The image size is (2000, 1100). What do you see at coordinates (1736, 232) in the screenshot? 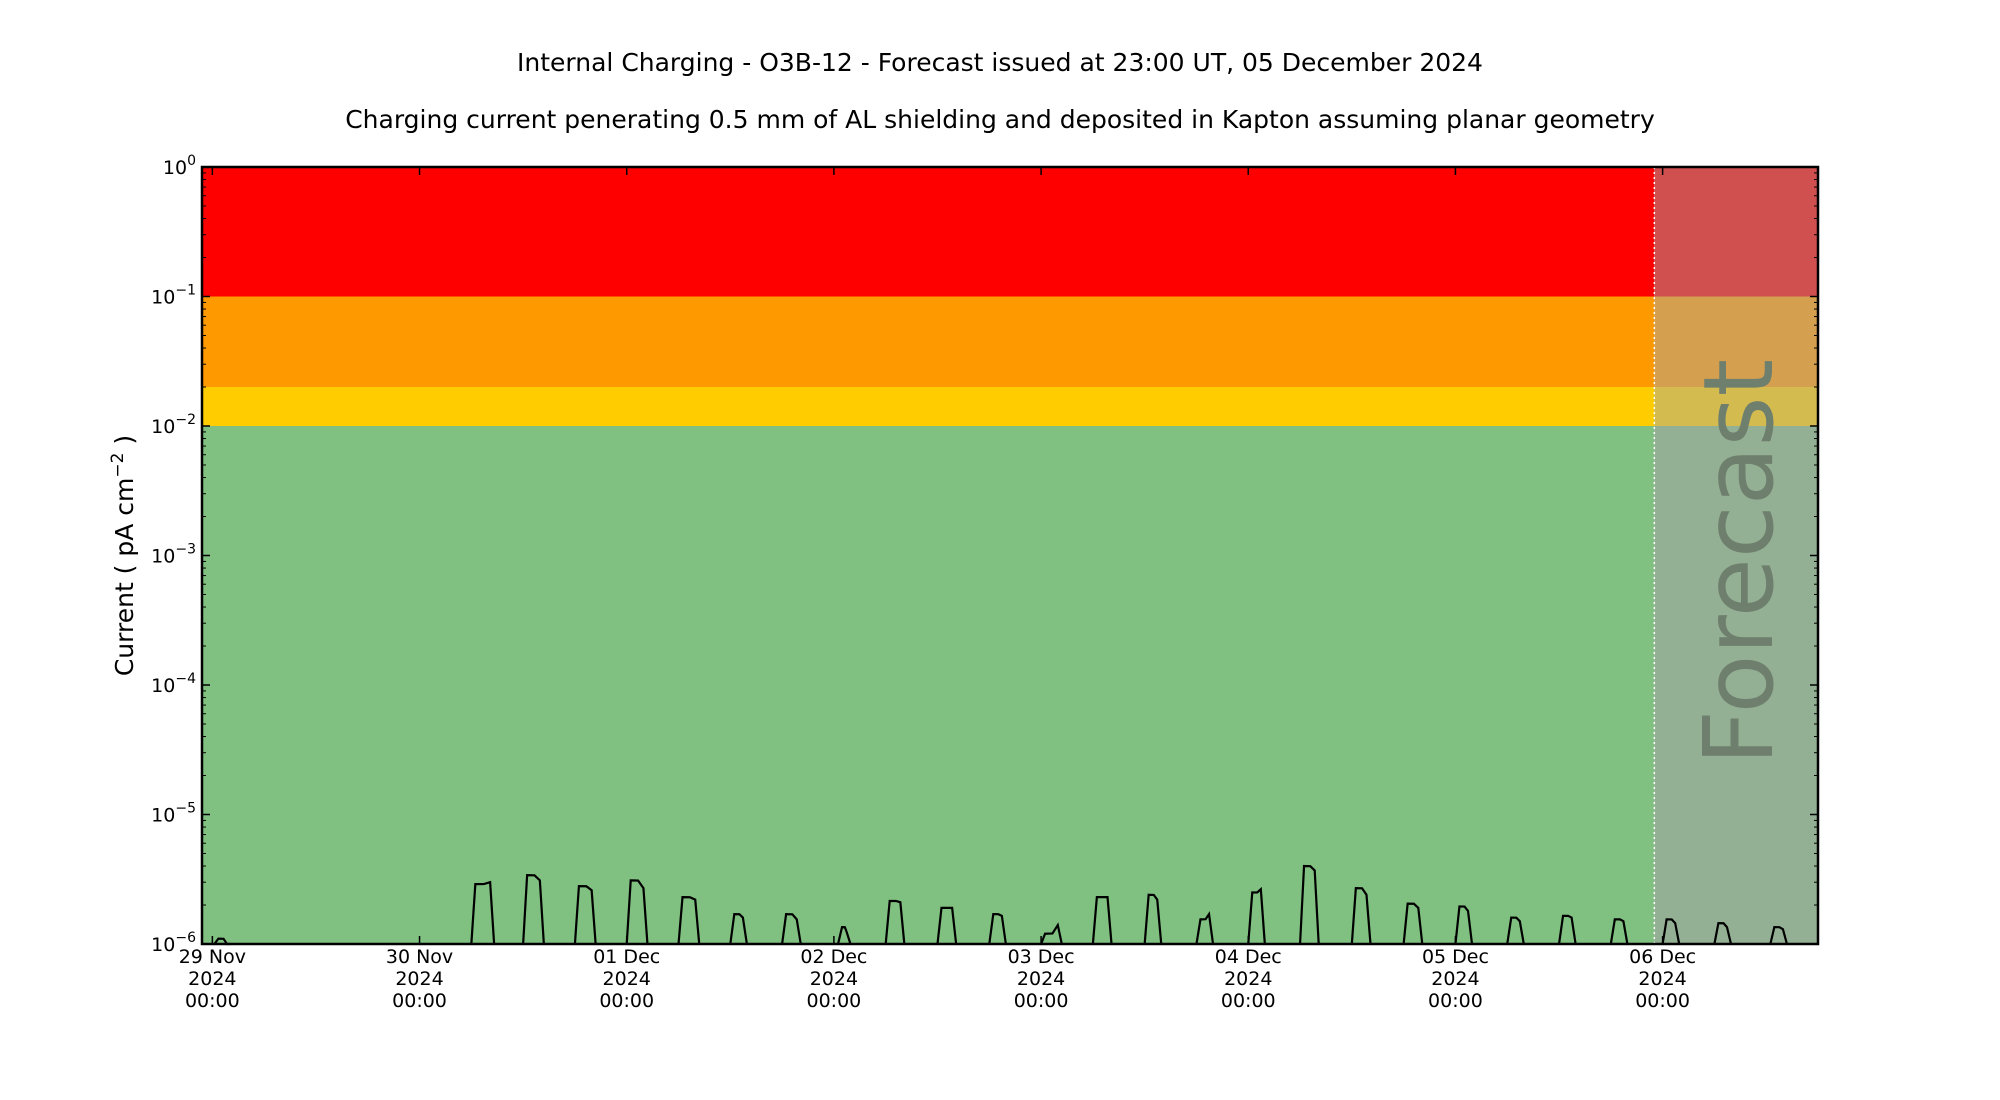
I see `band-red-forecast` at bounding box center [1736, 232].